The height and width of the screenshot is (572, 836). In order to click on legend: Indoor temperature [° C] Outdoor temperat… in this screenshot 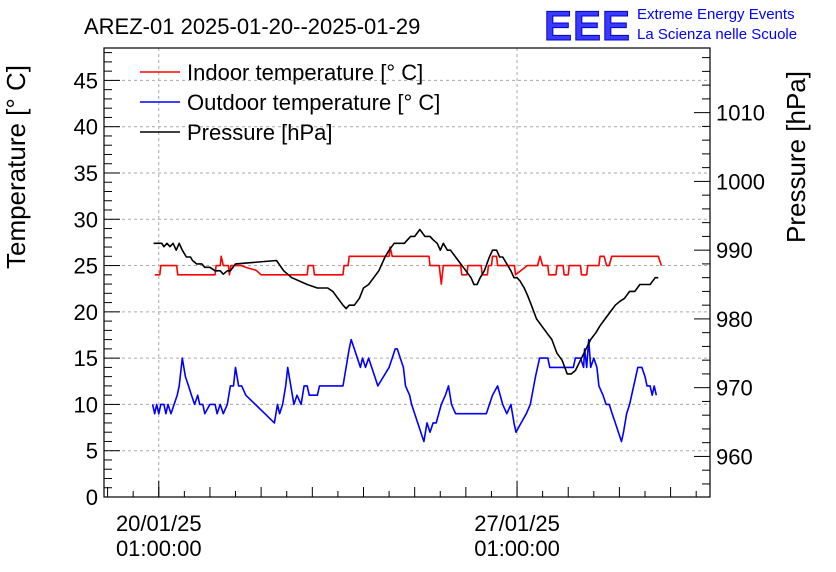, I will do `click(290, 102)`.